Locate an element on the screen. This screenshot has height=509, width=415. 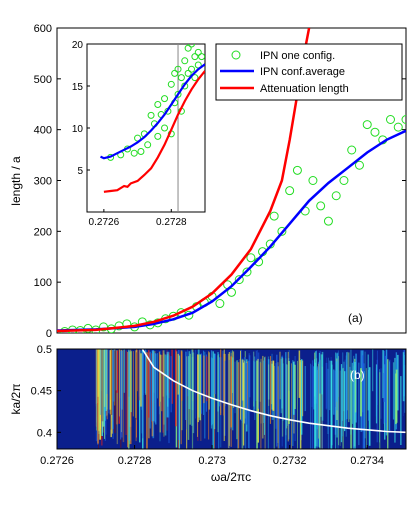
panel-b-ytick-label: 0.45 is located at coordinates (41, 392).